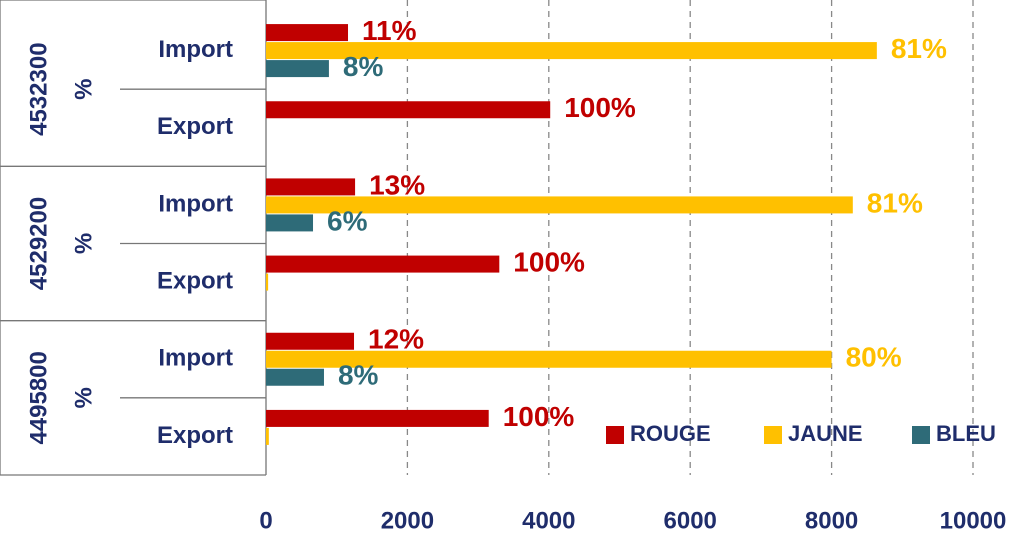 The height and width of the screenshot is (534, 1019). What do you see at coordinates (389, 30) in the screenshot?
I see `data-label: 11%` at bounding box center [389, 30].